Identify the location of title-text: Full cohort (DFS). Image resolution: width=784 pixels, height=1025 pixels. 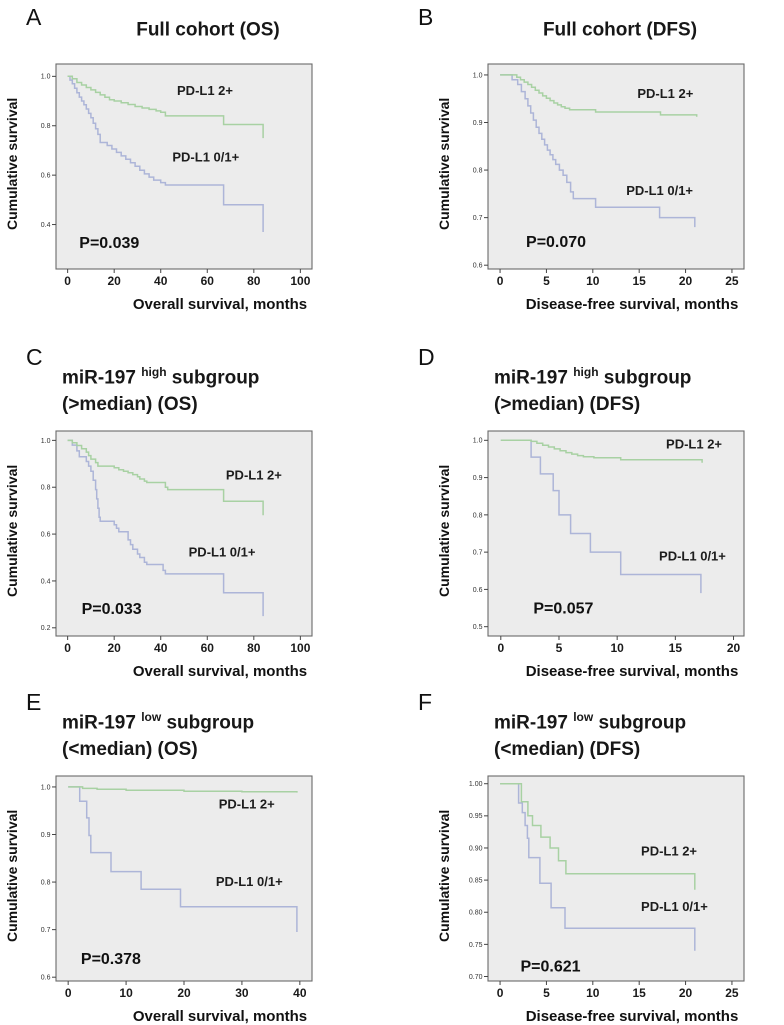
(620, 30).